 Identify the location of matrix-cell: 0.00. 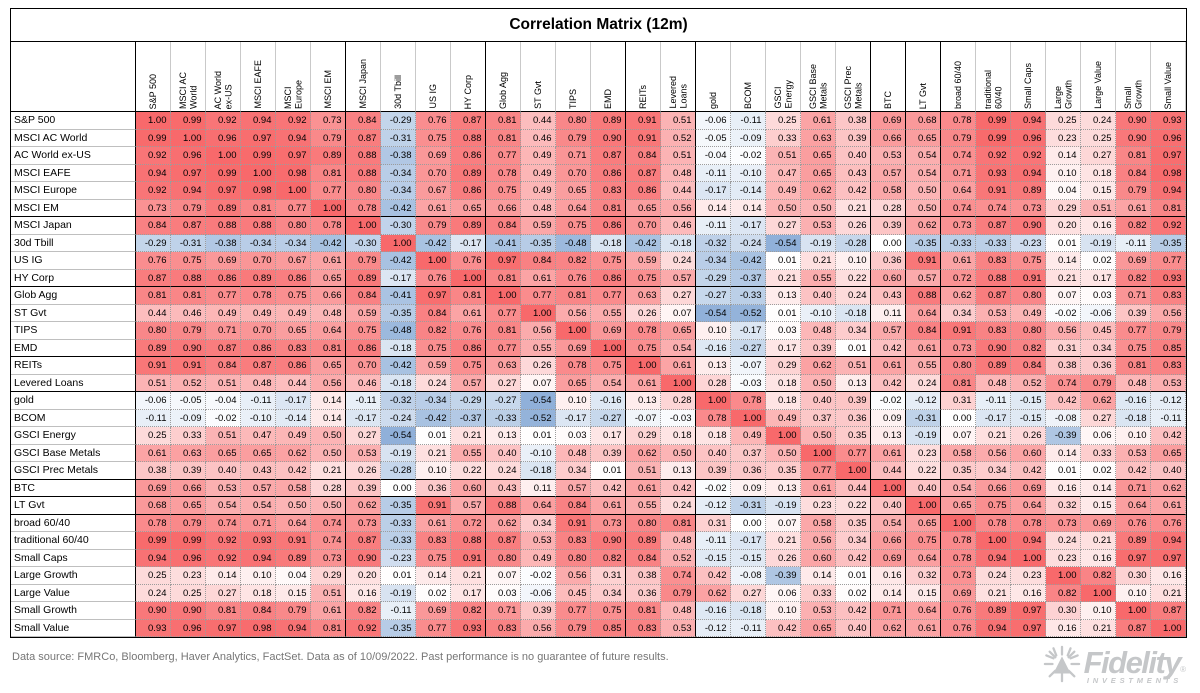
(398, 488).